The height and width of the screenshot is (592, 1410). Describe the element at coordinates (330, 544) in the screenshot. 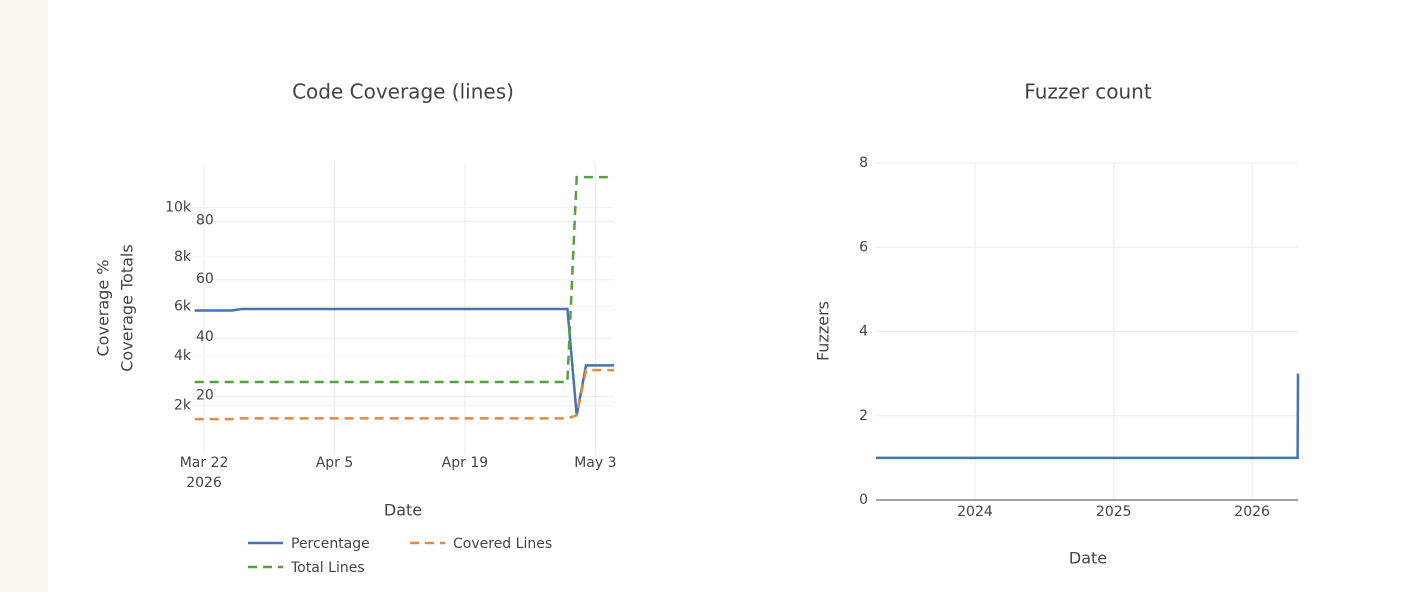

I see `legend-label: Percentage` at that location.